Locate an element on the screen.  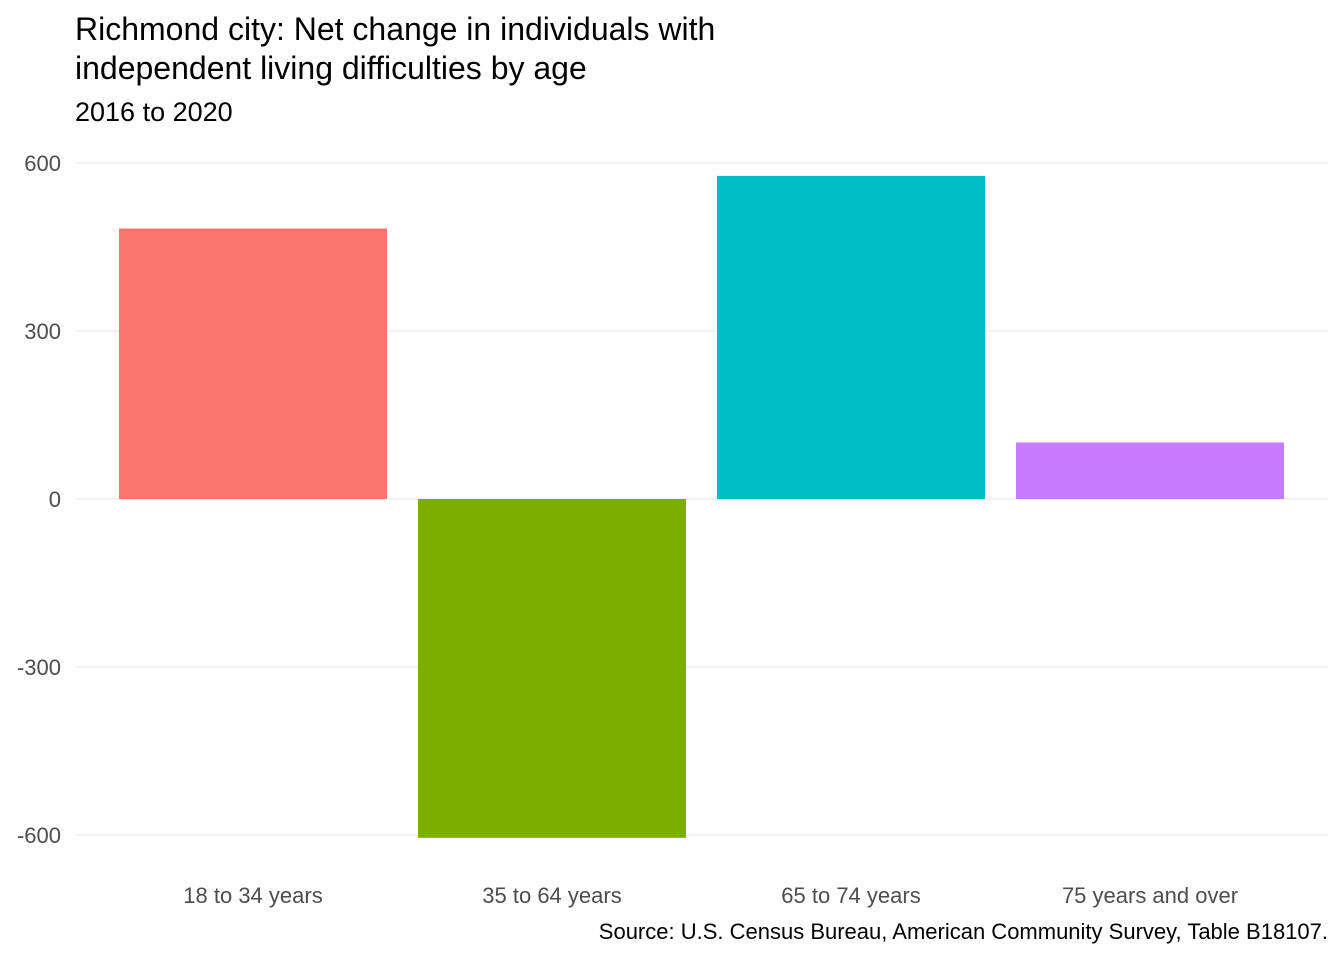
bar-65-to-74-years is located at coordinates (851, 337).